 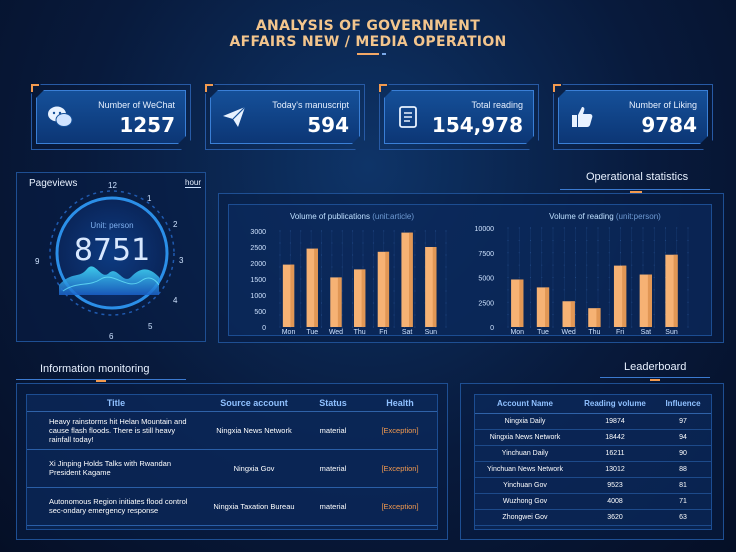 I want to click on pageviews-gauge, so click(x=112, y=253).